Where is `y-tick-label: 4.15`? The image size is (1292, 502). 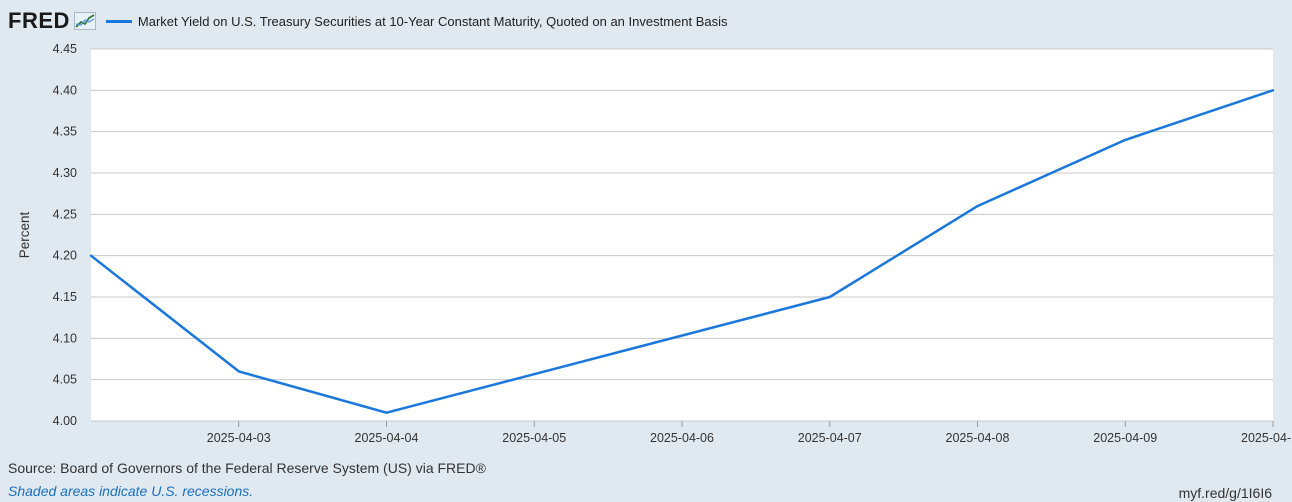 y-tick-label: 4.15 is located at coordinates (65, 297).